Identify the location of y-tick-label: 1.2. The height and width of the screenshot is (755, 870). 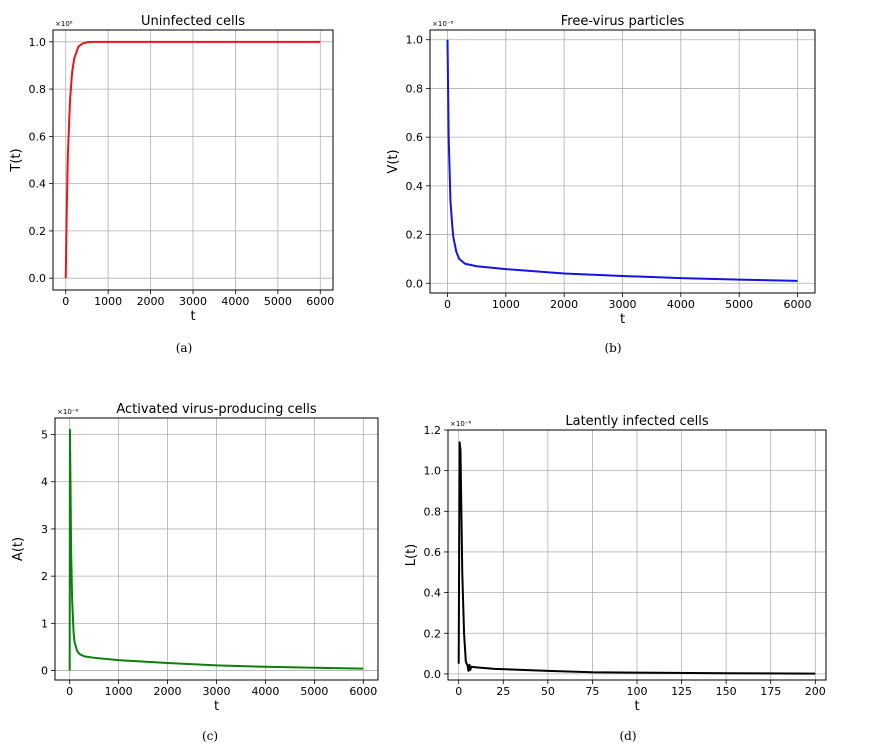
(433, 430).